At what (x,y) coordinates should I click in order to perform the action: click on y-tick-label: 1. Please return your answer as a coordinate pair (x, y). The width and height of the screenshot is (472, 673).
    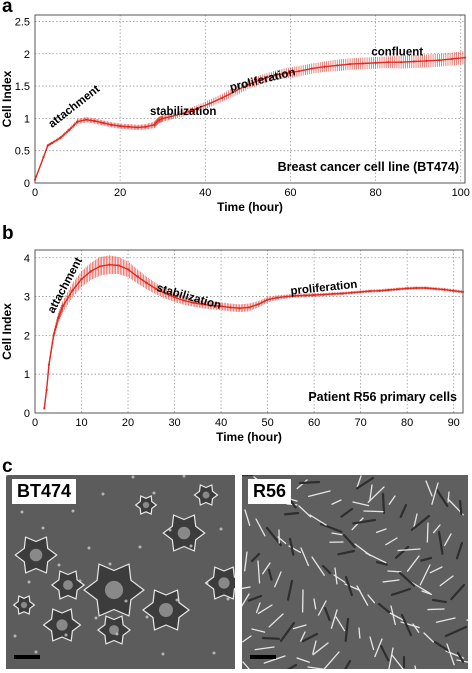
    Looking at the image, I should click on (27, 375).